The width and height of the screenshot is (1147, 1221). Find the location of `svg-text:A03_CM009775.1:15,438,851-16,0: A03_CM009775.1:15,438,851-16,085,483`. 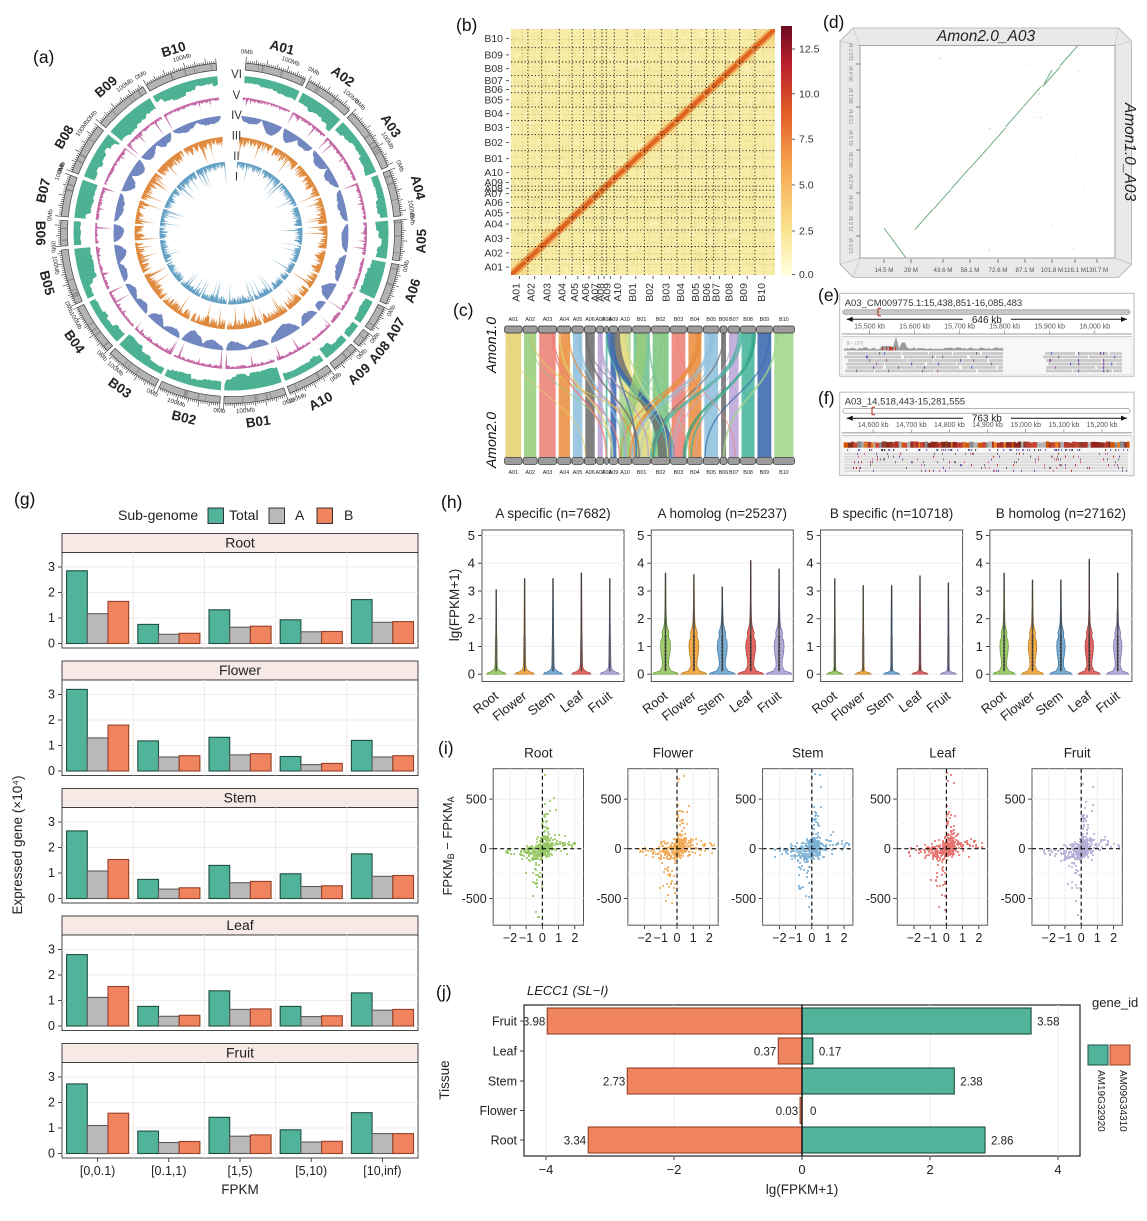

svg-text:A03_CM009775.1:15,438,851-16,0: A03_CM009775.1:15,438,851-16,085,483 is located at coordinates (933, 303).